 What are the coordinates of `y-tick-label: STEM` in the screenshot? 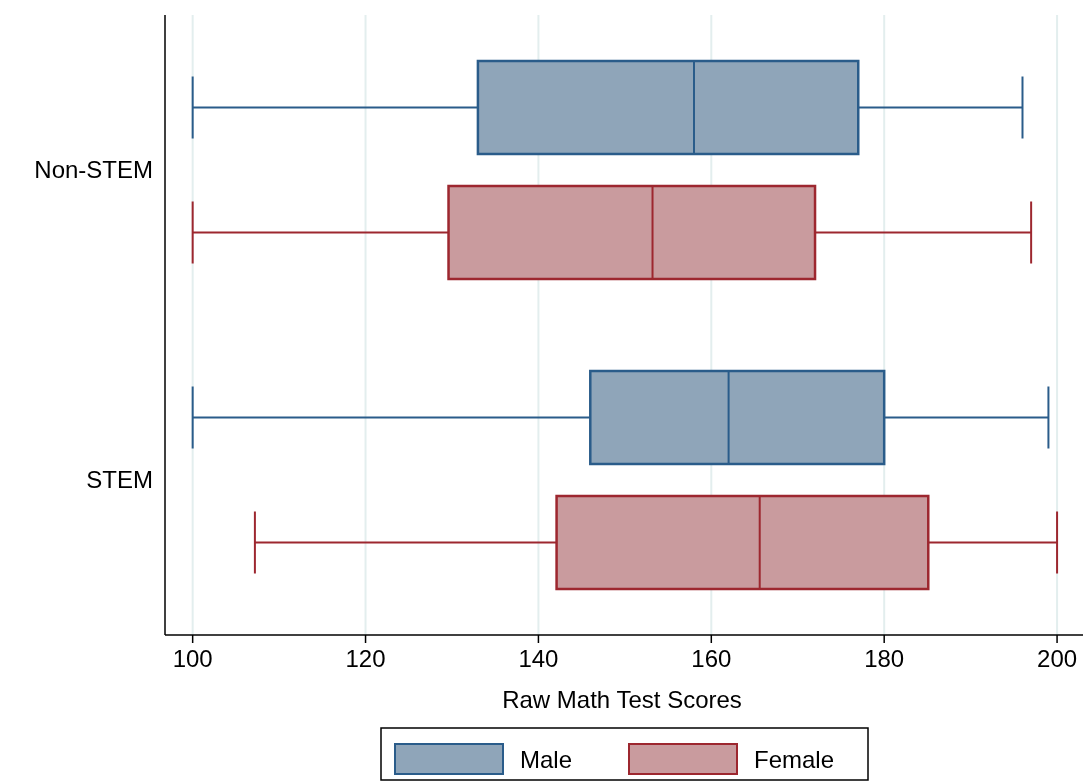 It's located at (119, 479).